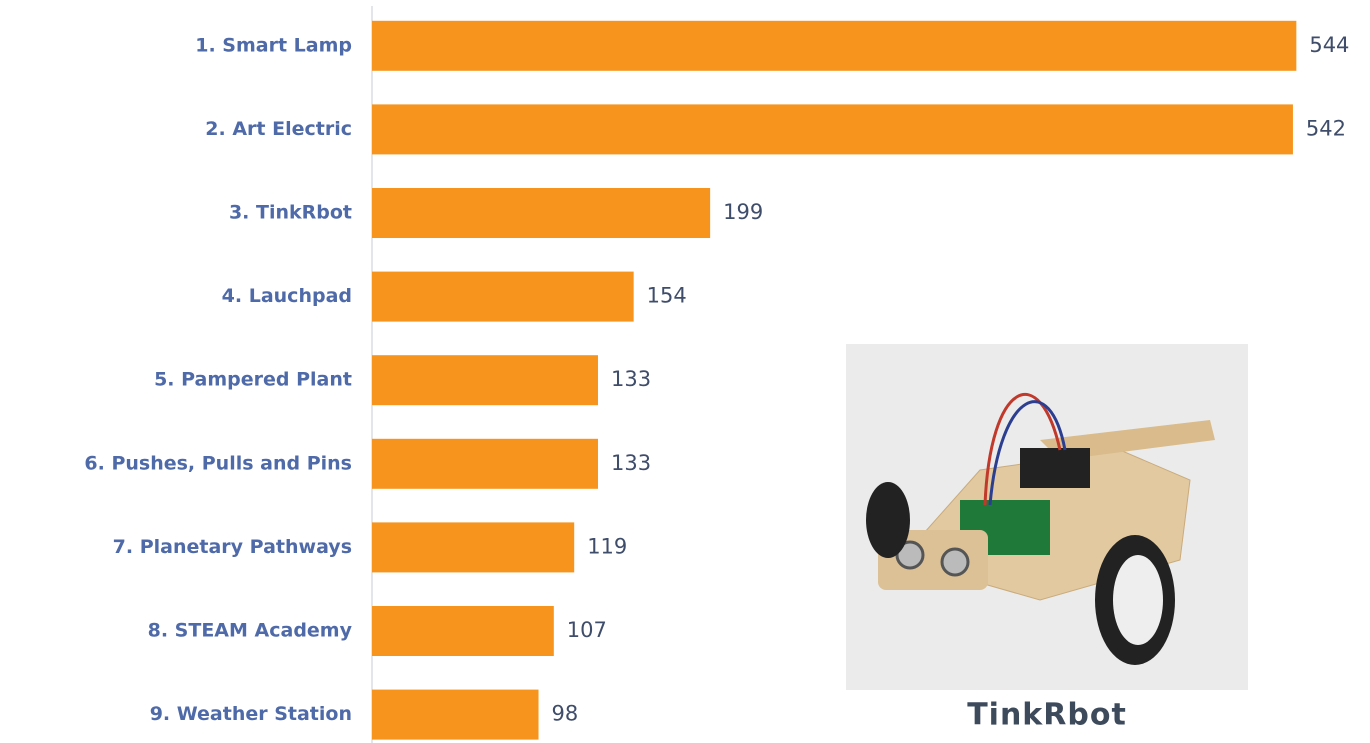  Describe the element at coordinates (218, 463) in the screenshot. I see `category-label: 6. Pushes, Pulls and Pins` at that location.